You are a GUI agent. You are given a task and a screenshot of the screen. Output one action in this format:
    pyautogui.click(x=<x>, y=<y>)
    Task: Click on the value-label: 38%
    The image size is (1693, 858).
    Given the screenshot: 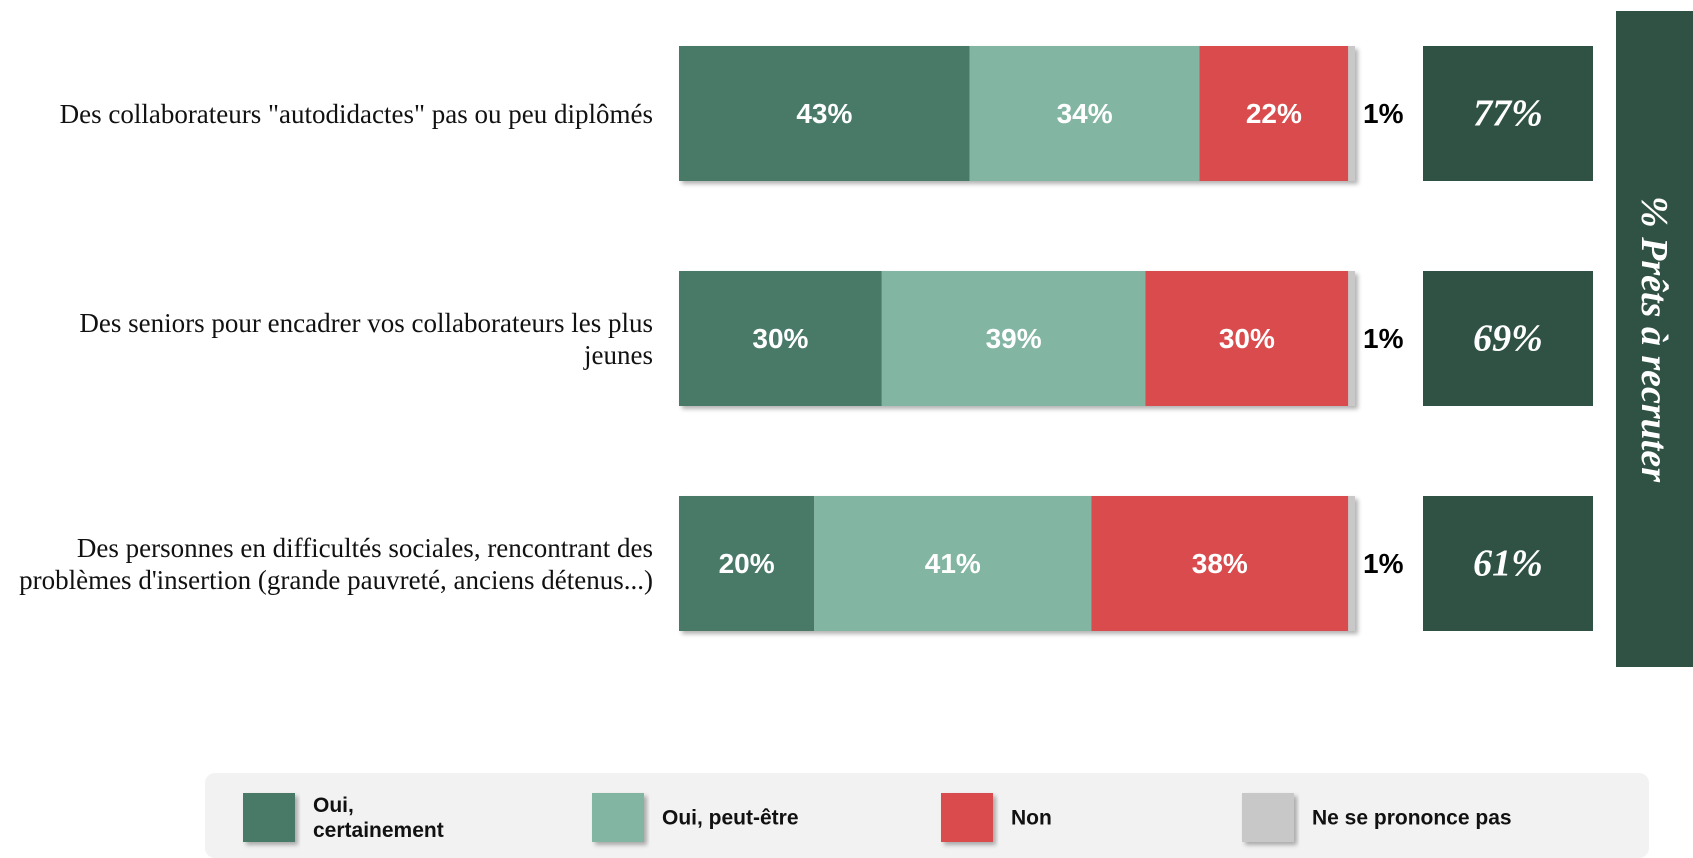 What is the action you would take?
    pyautogui.click(x=1220, y=563)
    